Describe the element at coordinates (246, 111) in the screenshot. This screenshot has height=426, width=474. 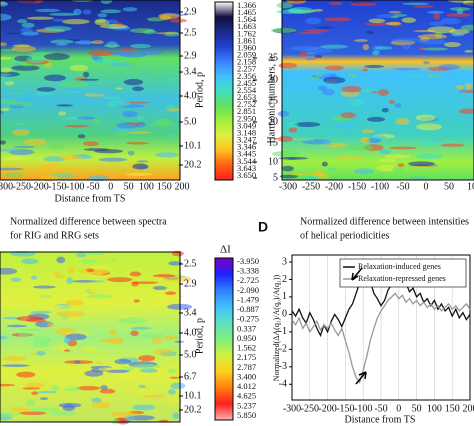
I see `colorbar-label: 2.851` at that location.